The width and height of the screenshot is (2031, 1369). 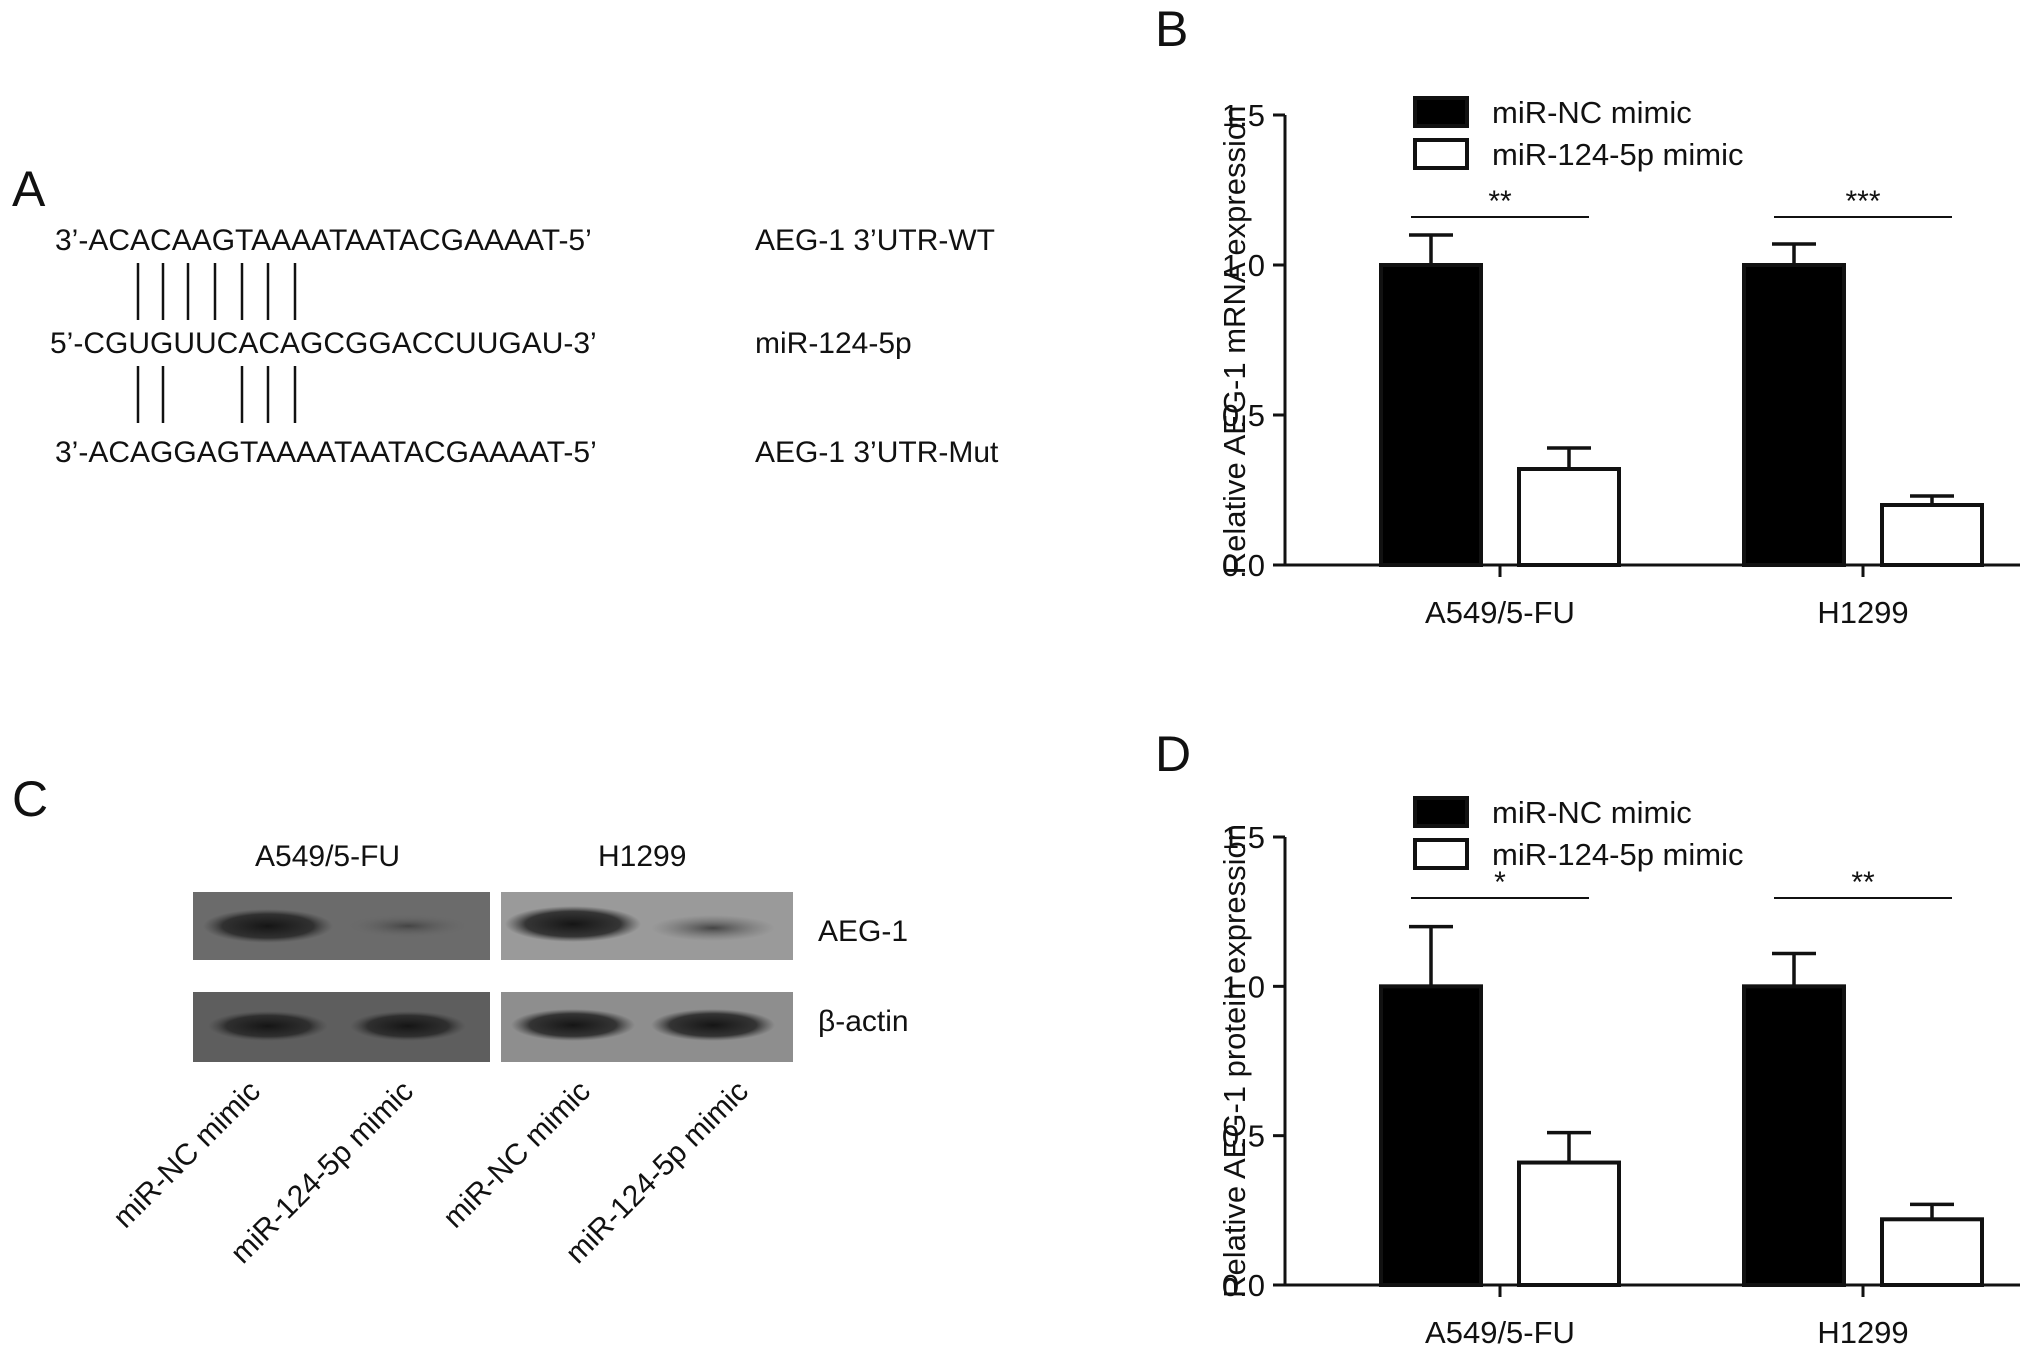 I want to click on blot-group-a549: A549/5-FU, so click(x=328, y=856).